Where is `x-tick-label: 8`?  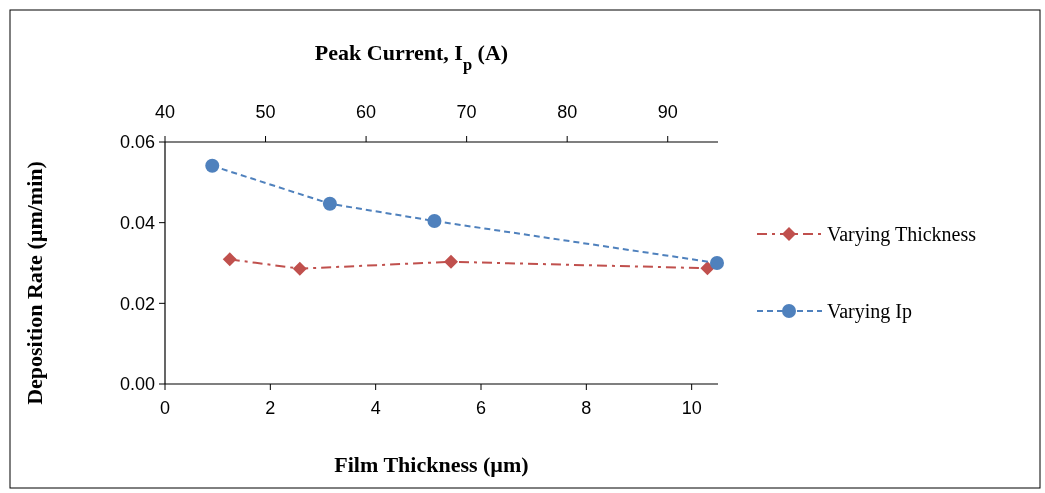
x-tick-label: 8 is located at coordinates (586, 408).